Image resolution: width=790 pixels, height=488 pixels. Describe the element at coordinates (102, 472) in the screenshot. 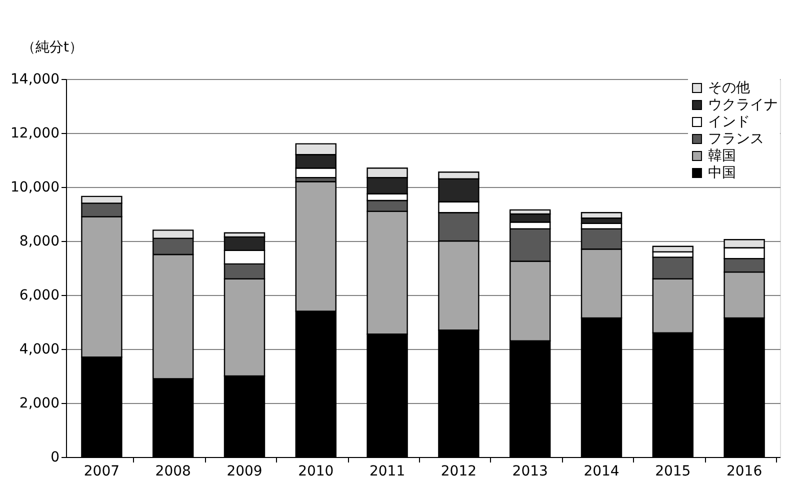

I see `x-tick-label: 2007` at that location.